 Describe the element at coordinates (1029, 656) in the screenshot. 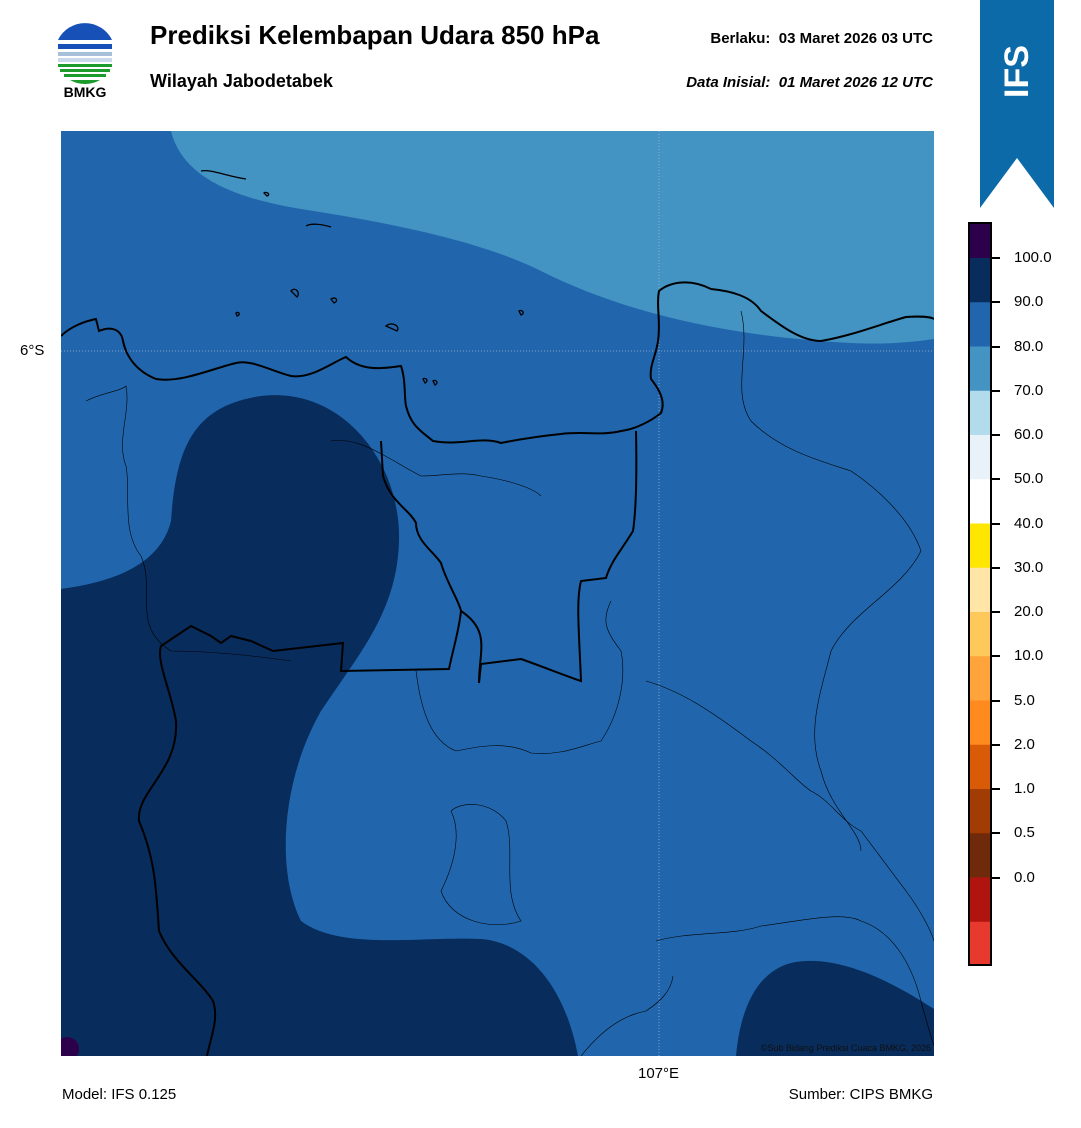

I see `colorbar-tick-label: 10.0` at that location.